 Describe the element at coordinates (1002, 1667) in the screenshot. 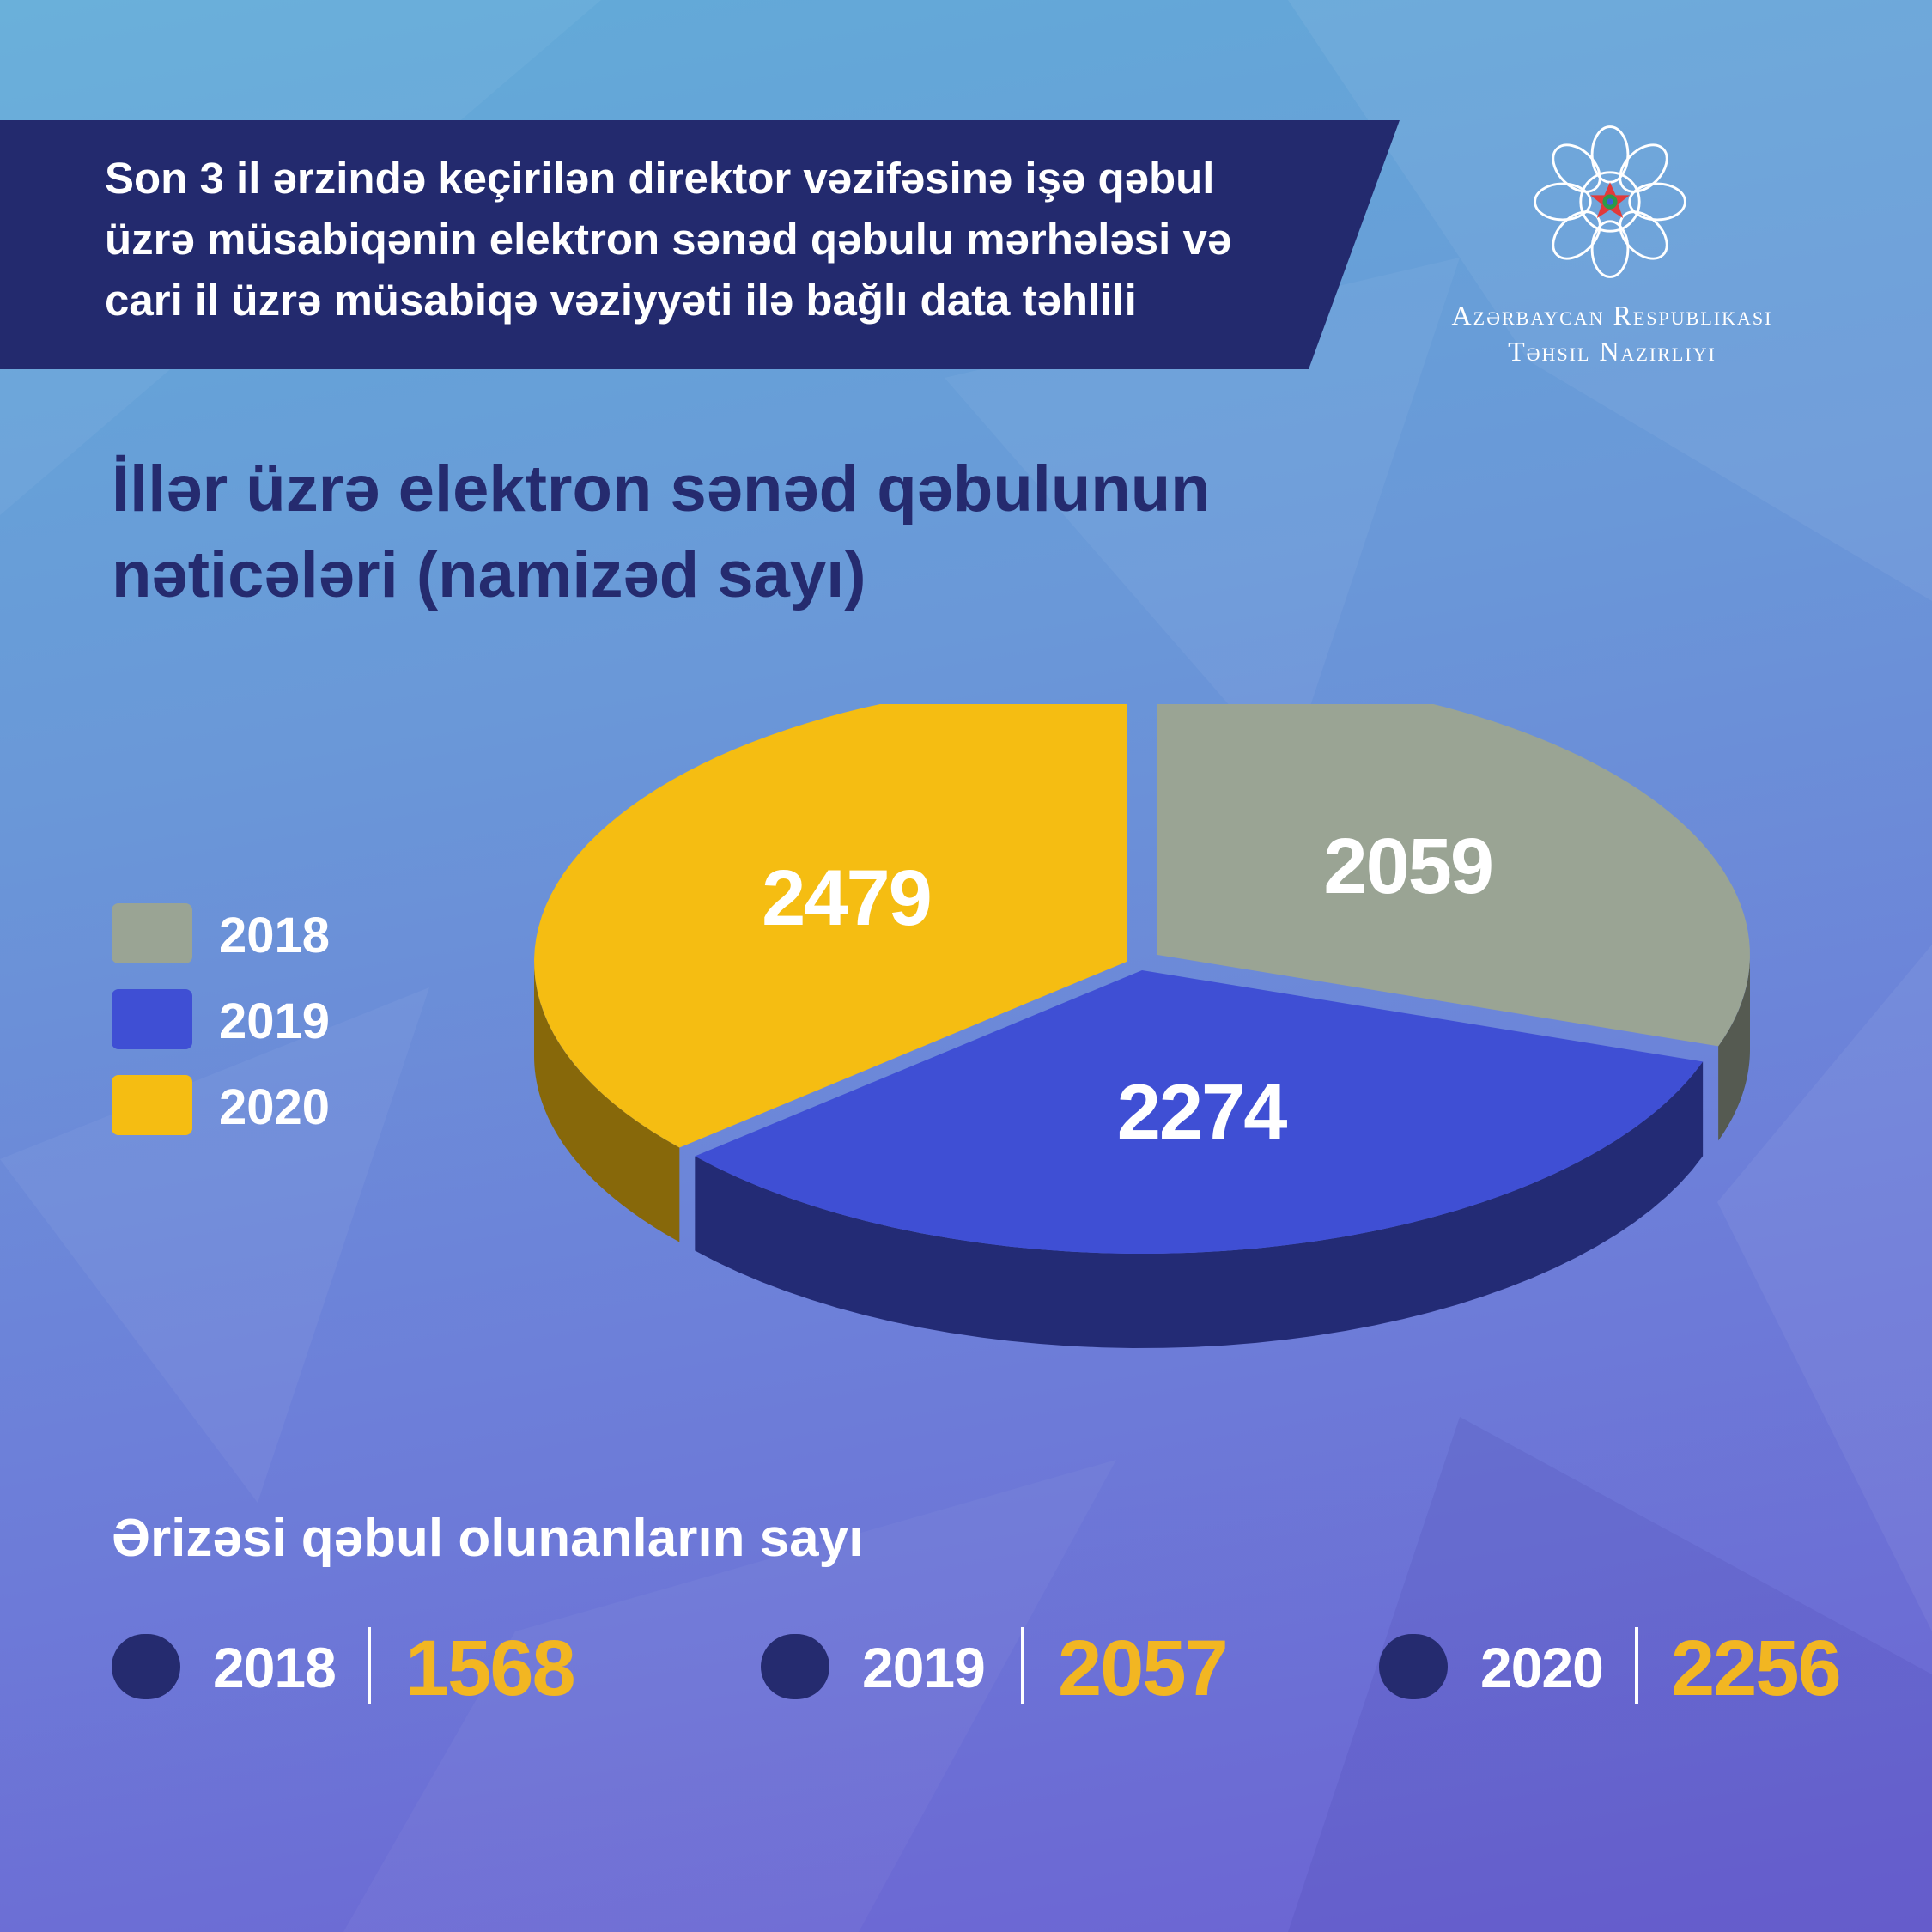

I see `accepted-stat-2019: 2019 2057` at that location.